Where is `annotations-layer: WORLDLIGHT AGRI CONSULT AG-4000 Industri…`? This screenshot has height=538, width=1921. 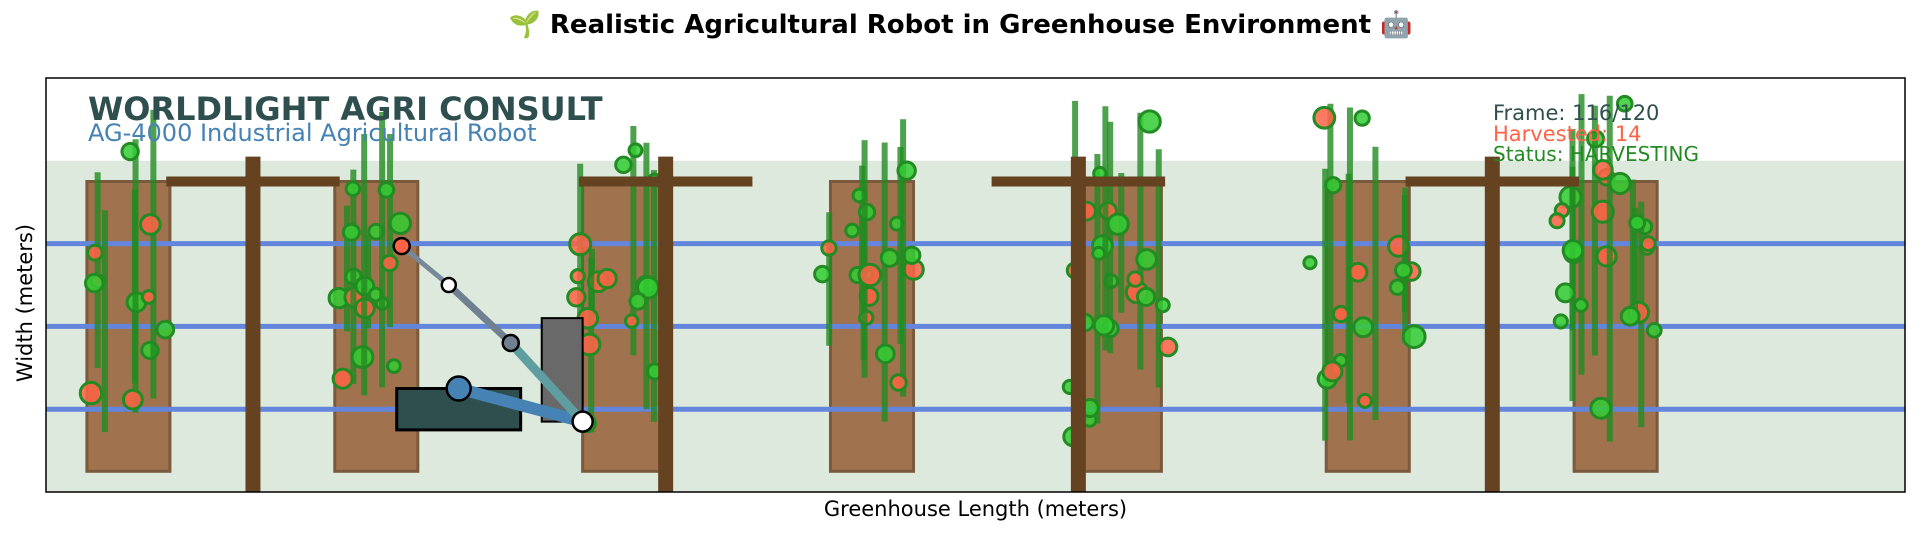 annotations-layer: WORLDLIGHT AGRI CONSULT AG-4000 Industri… is located at coordinates (893, 128).